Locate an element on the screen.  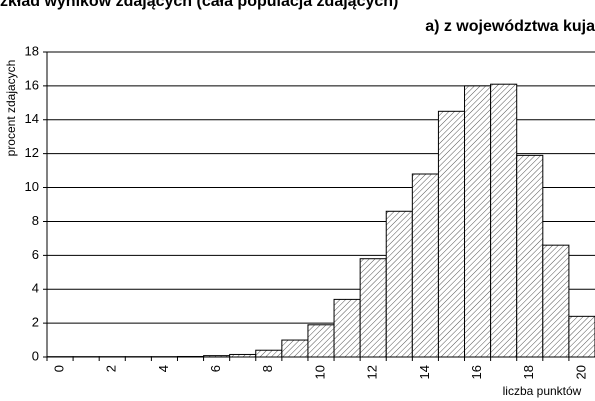
chart-subtitle: a) z województwa kuja is located at coordinates (510, 26).